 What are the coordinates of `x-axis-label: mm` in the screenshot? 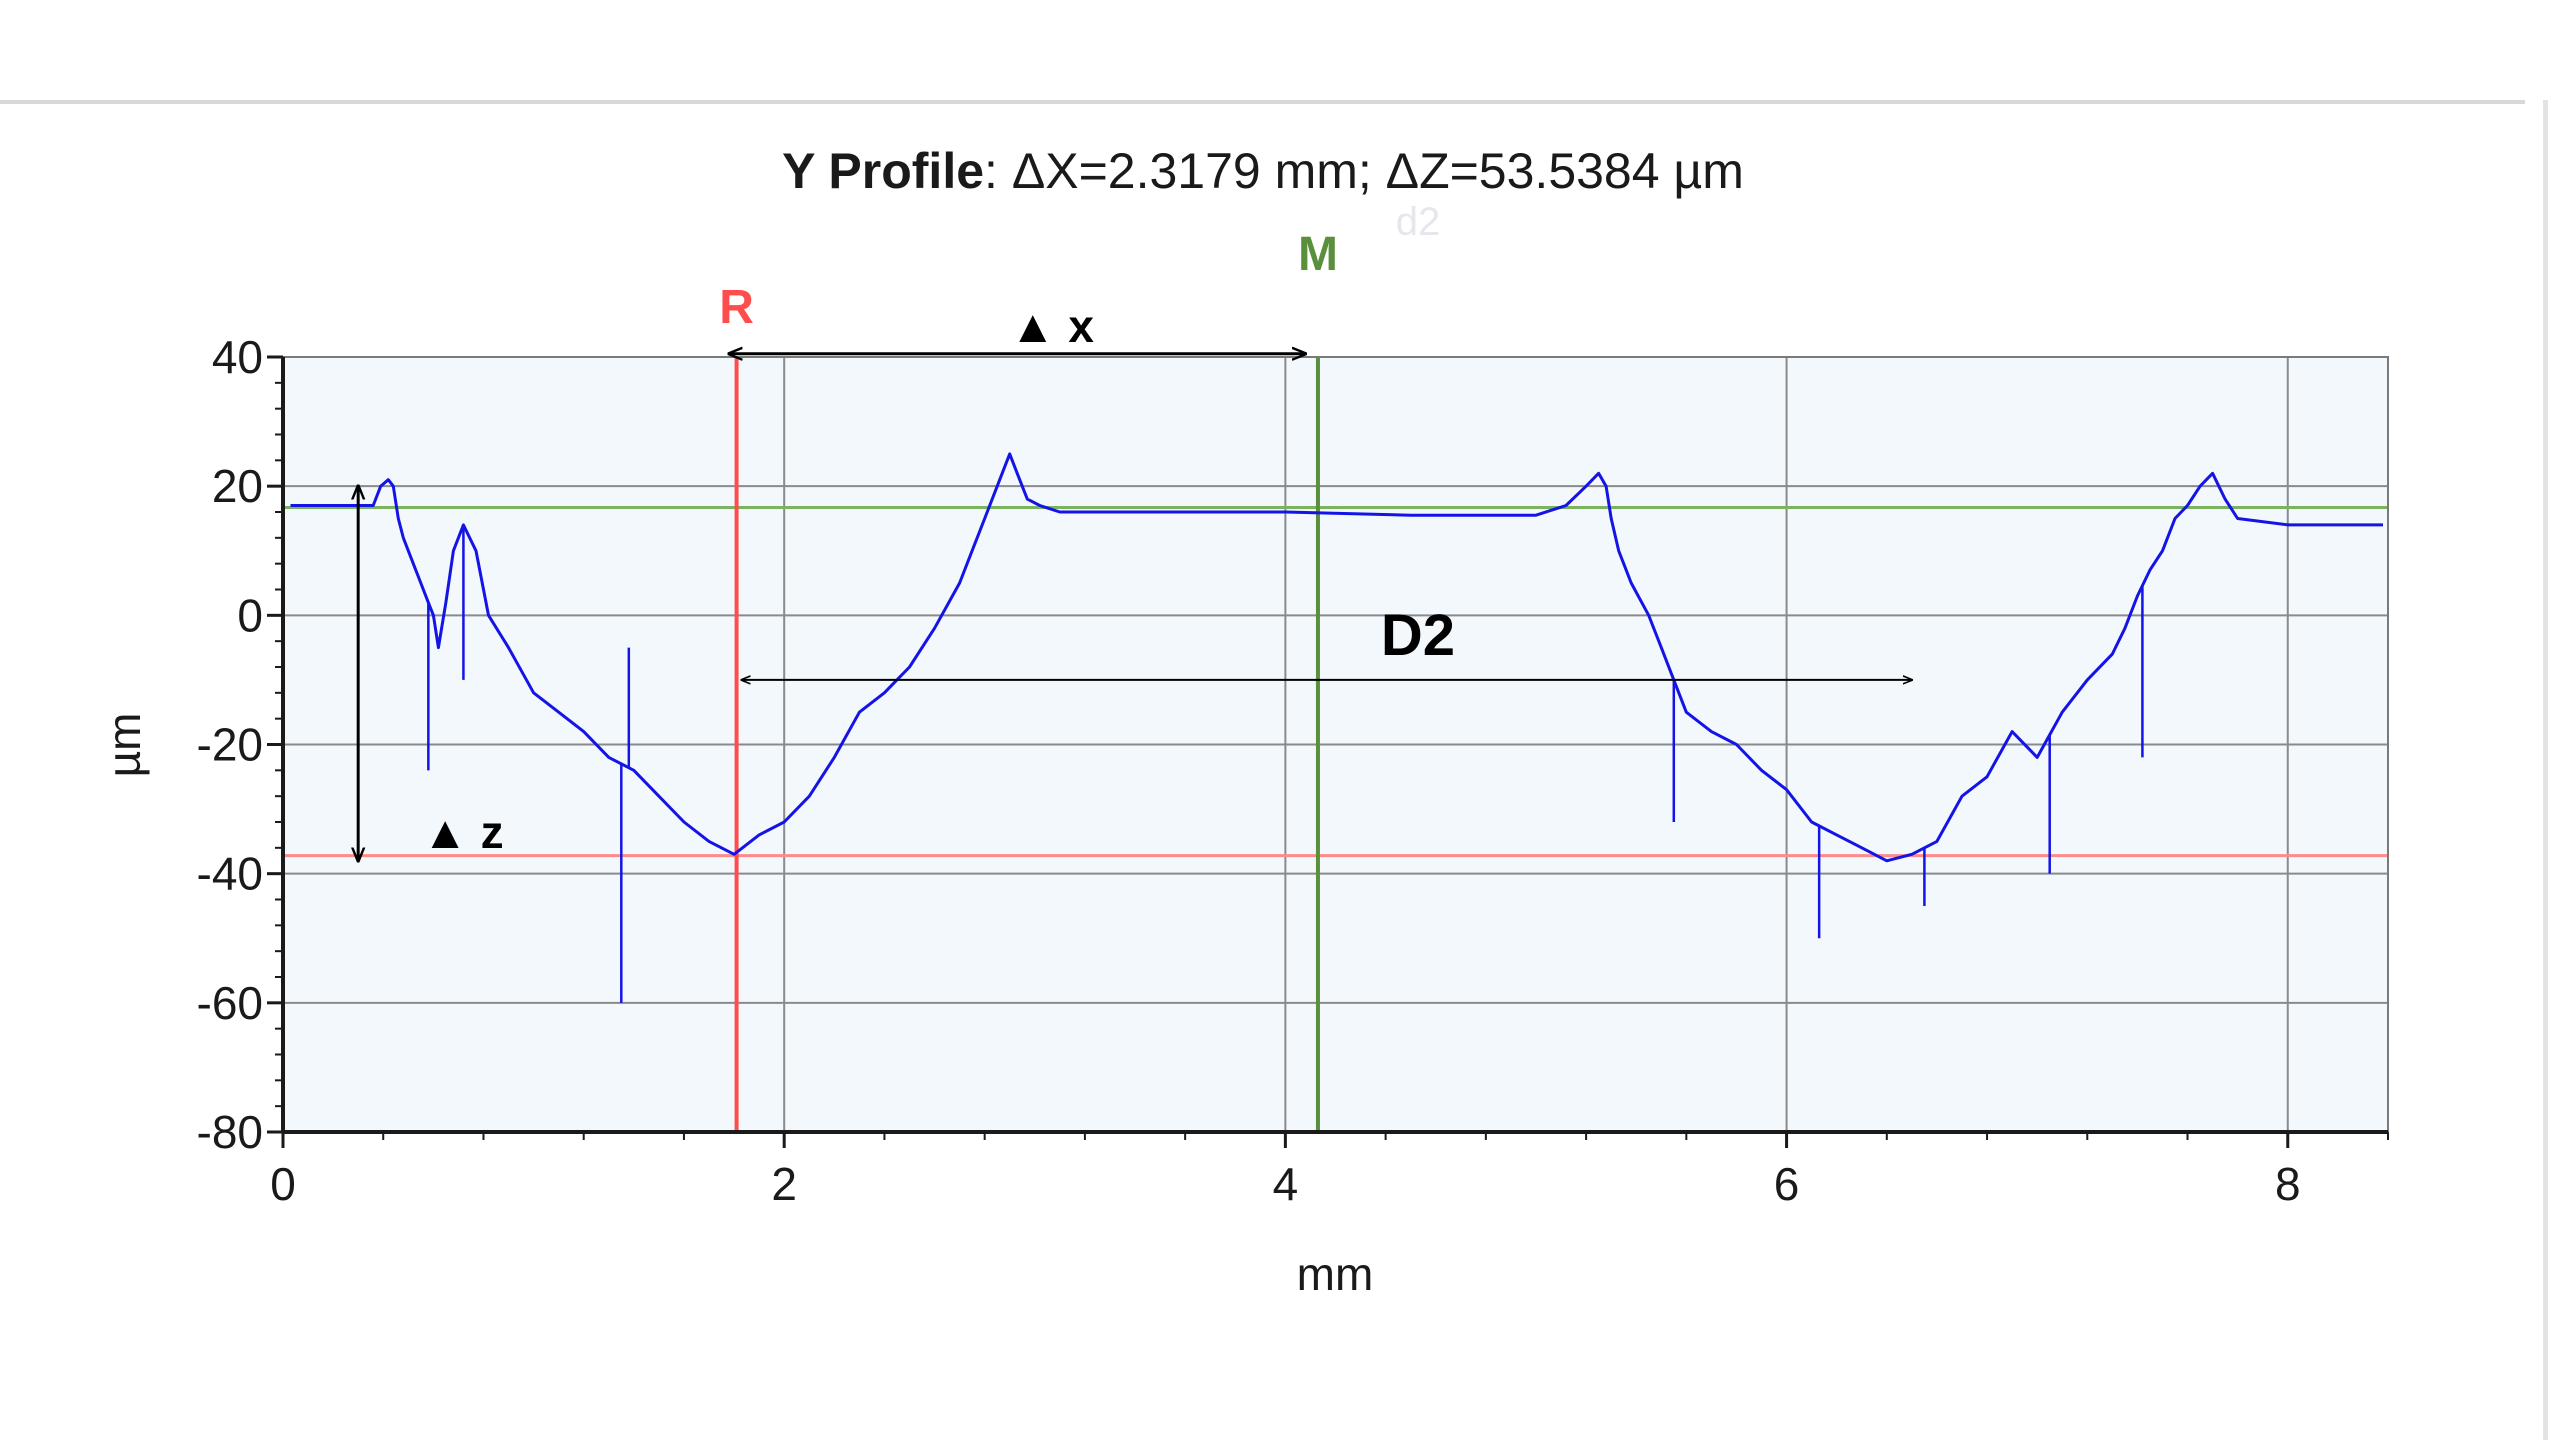 It's located at (1335, 1274).